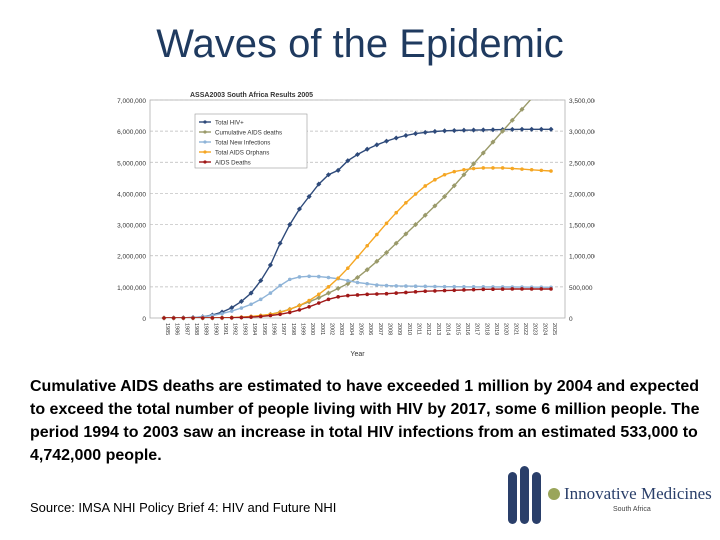 This screenshot has height=540, width=720. Describe the element at coordinates (380, 329) in the screenshot. I see `x-tick-label: 2007` at that location.